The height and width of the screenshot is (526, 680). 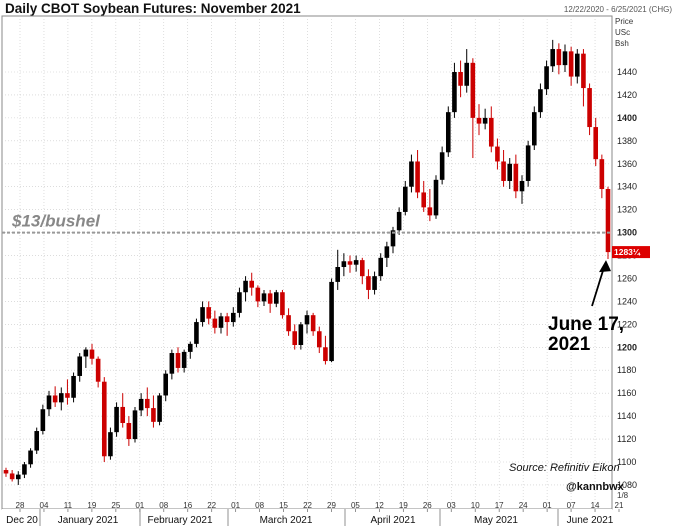 What do you see at coordinates (586, 324) in the screenshot?
I see `annotation-line-1: June 17,` at bounding box center [586, 324].